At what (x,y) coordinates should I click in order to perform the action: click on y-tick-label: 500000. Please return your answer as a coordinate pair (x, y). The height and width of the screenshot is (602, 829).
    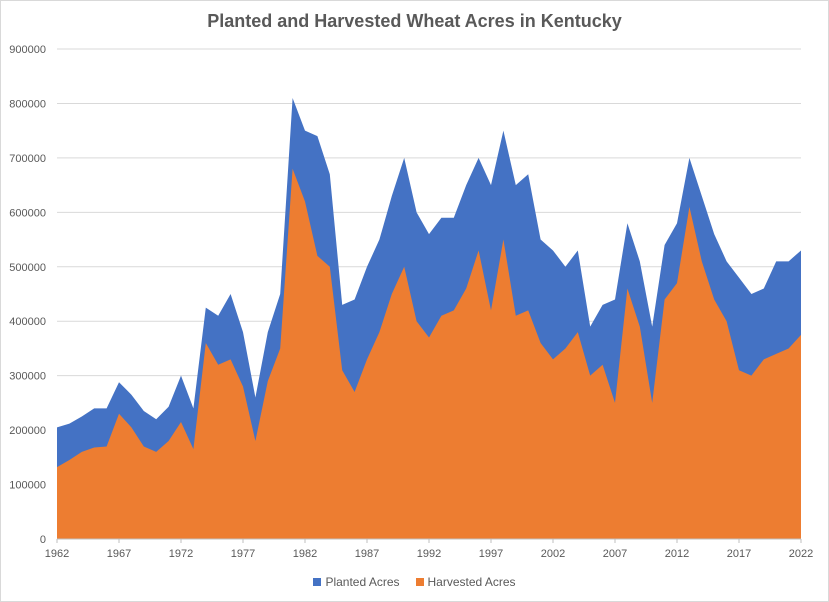
    Looking at the image, I should click on (27, 268).